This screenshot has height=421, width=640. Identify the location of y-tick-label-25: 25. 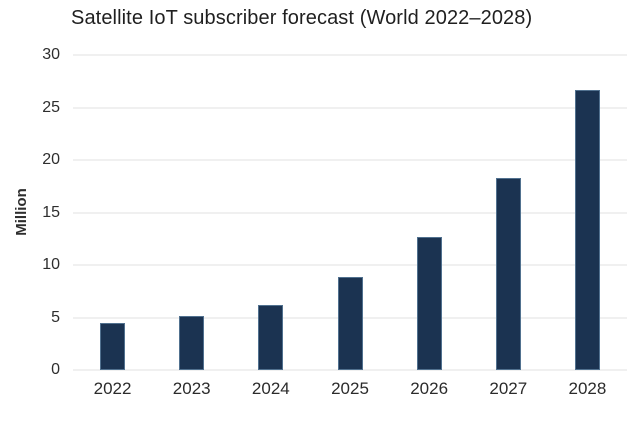
(51, 107).